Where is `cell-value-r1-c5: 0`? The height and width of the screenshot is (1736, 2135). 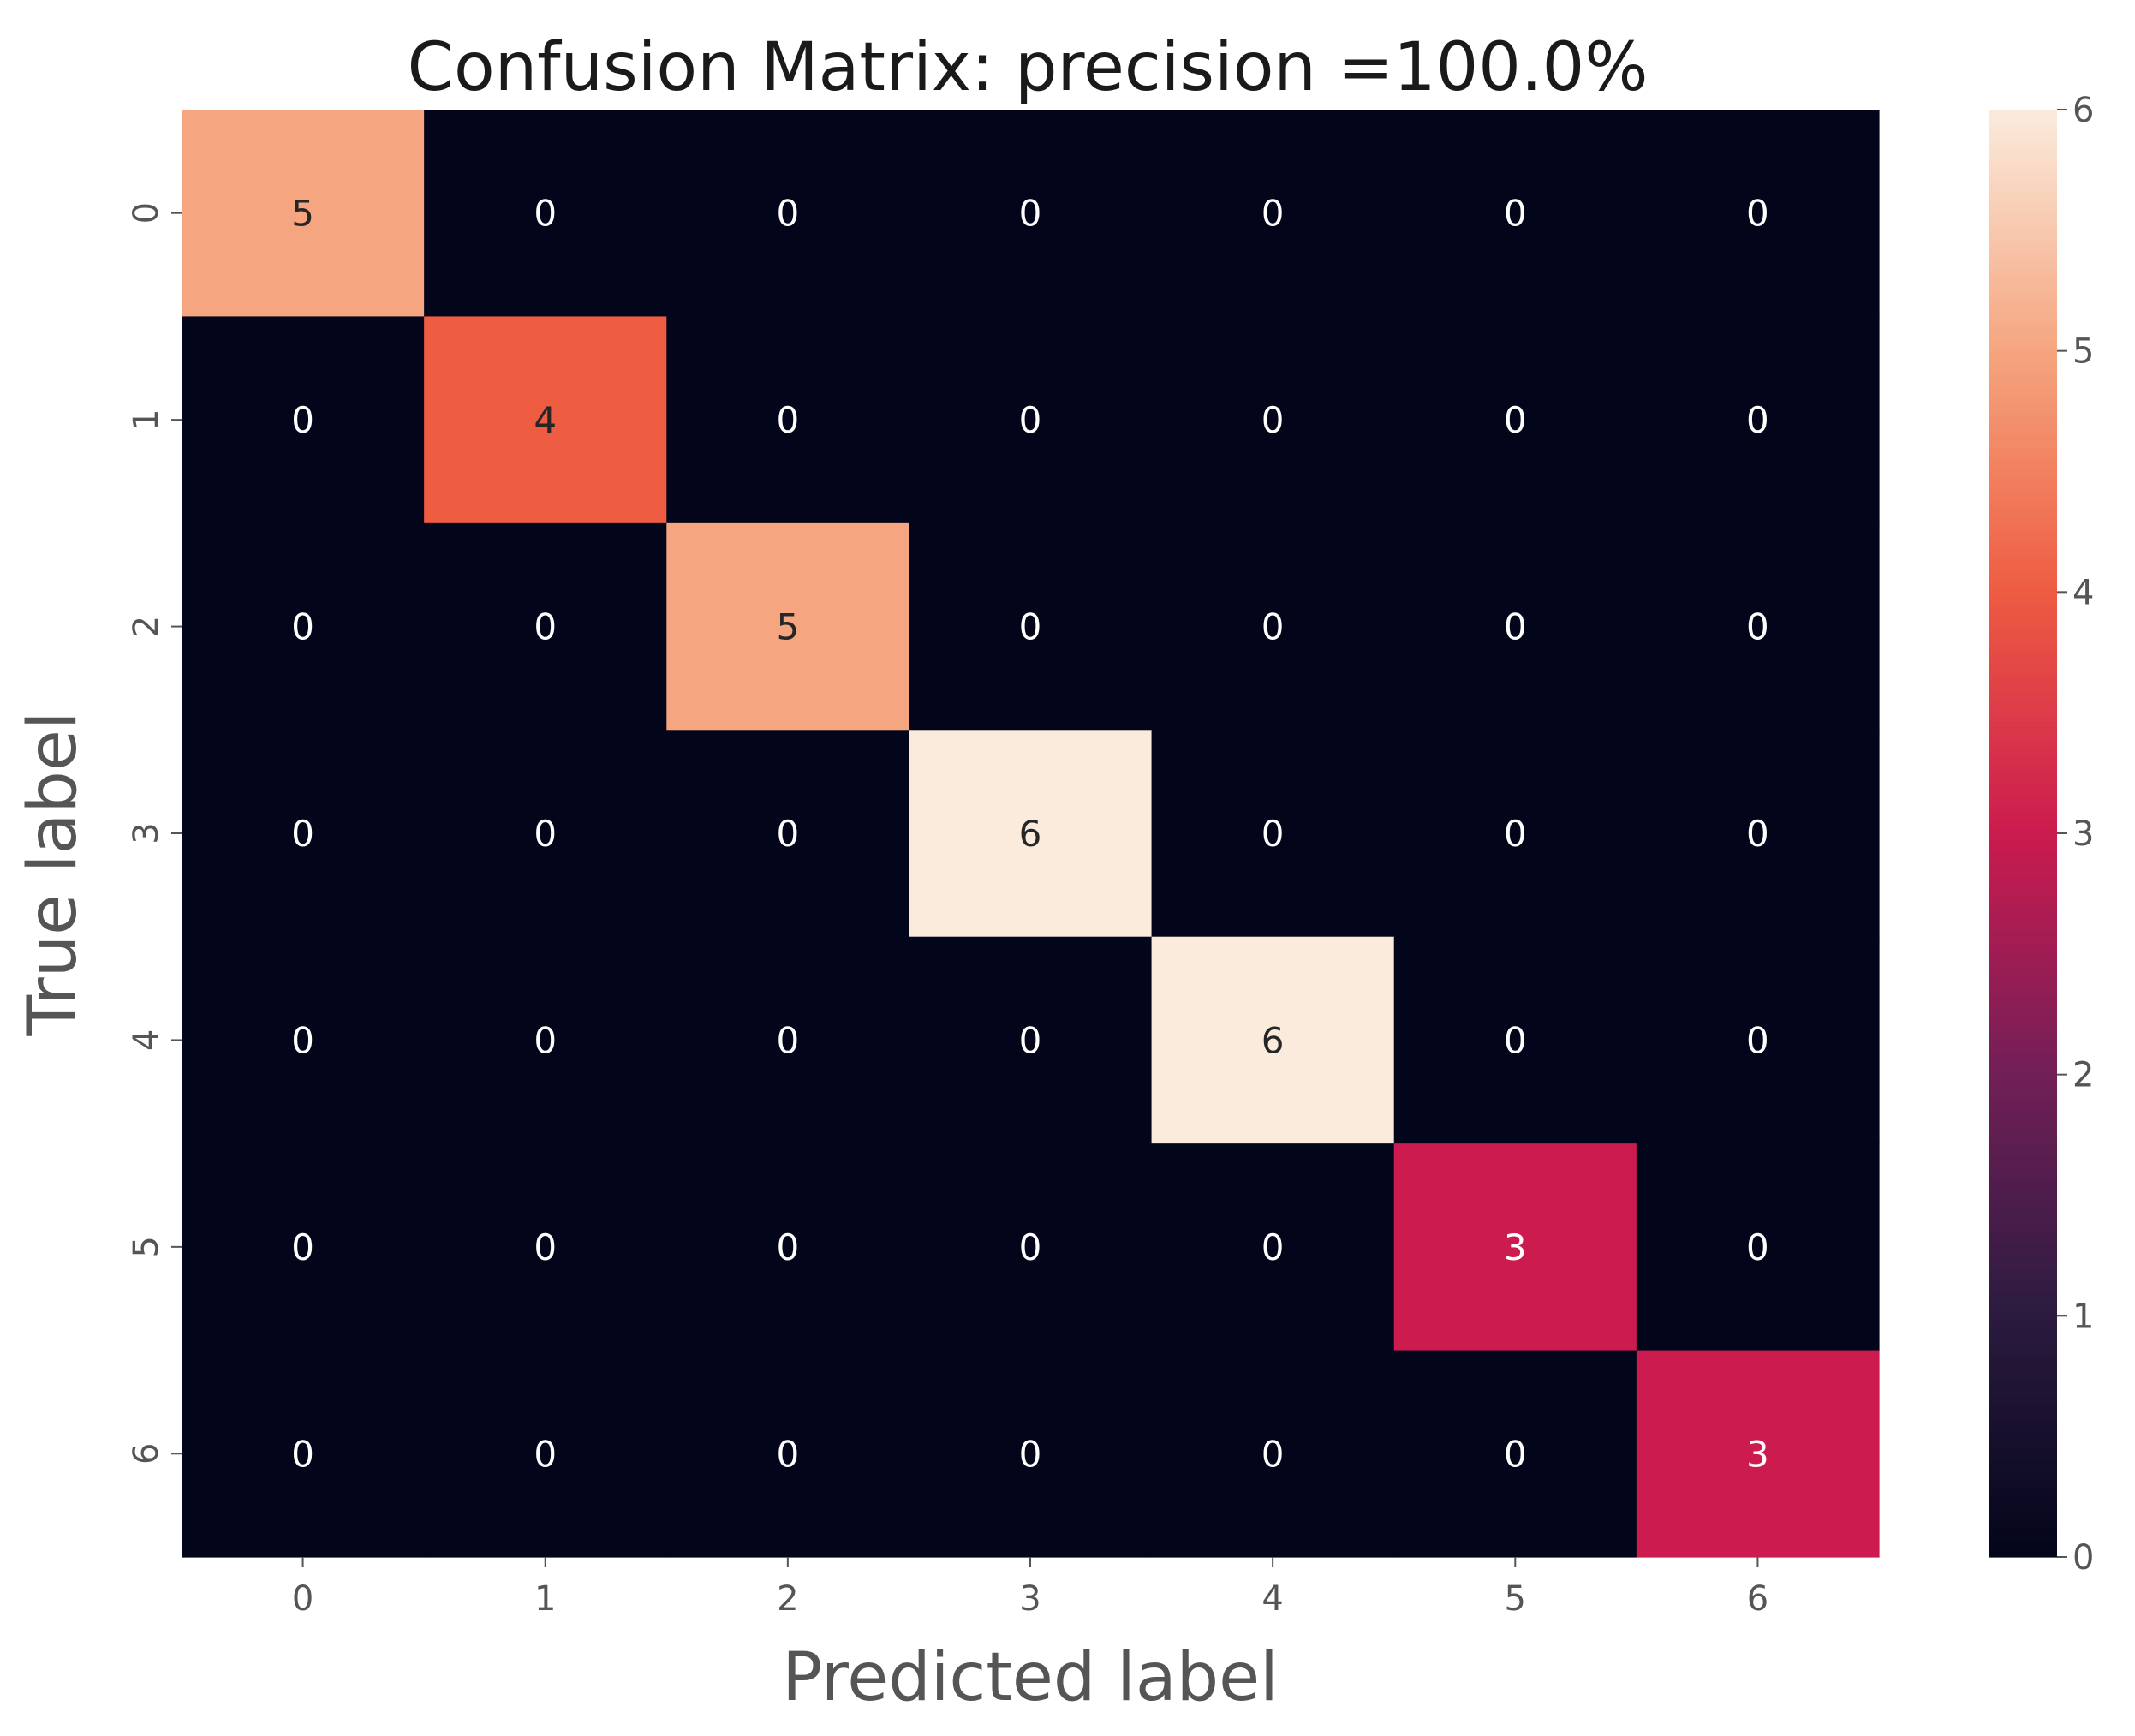 cell-value-r1-c5: 0 is located at coordinates (1515, 420).